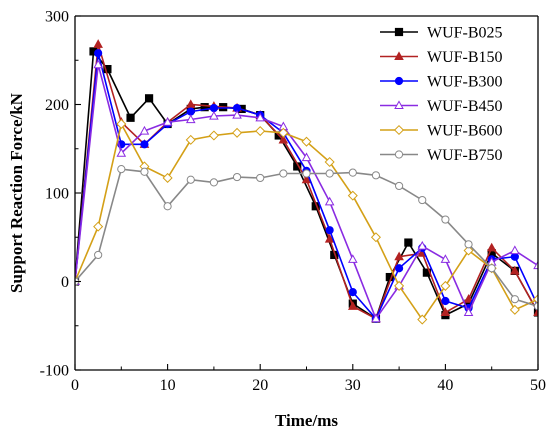  I want to click on x-tick-label: 40, so click(445, 385).